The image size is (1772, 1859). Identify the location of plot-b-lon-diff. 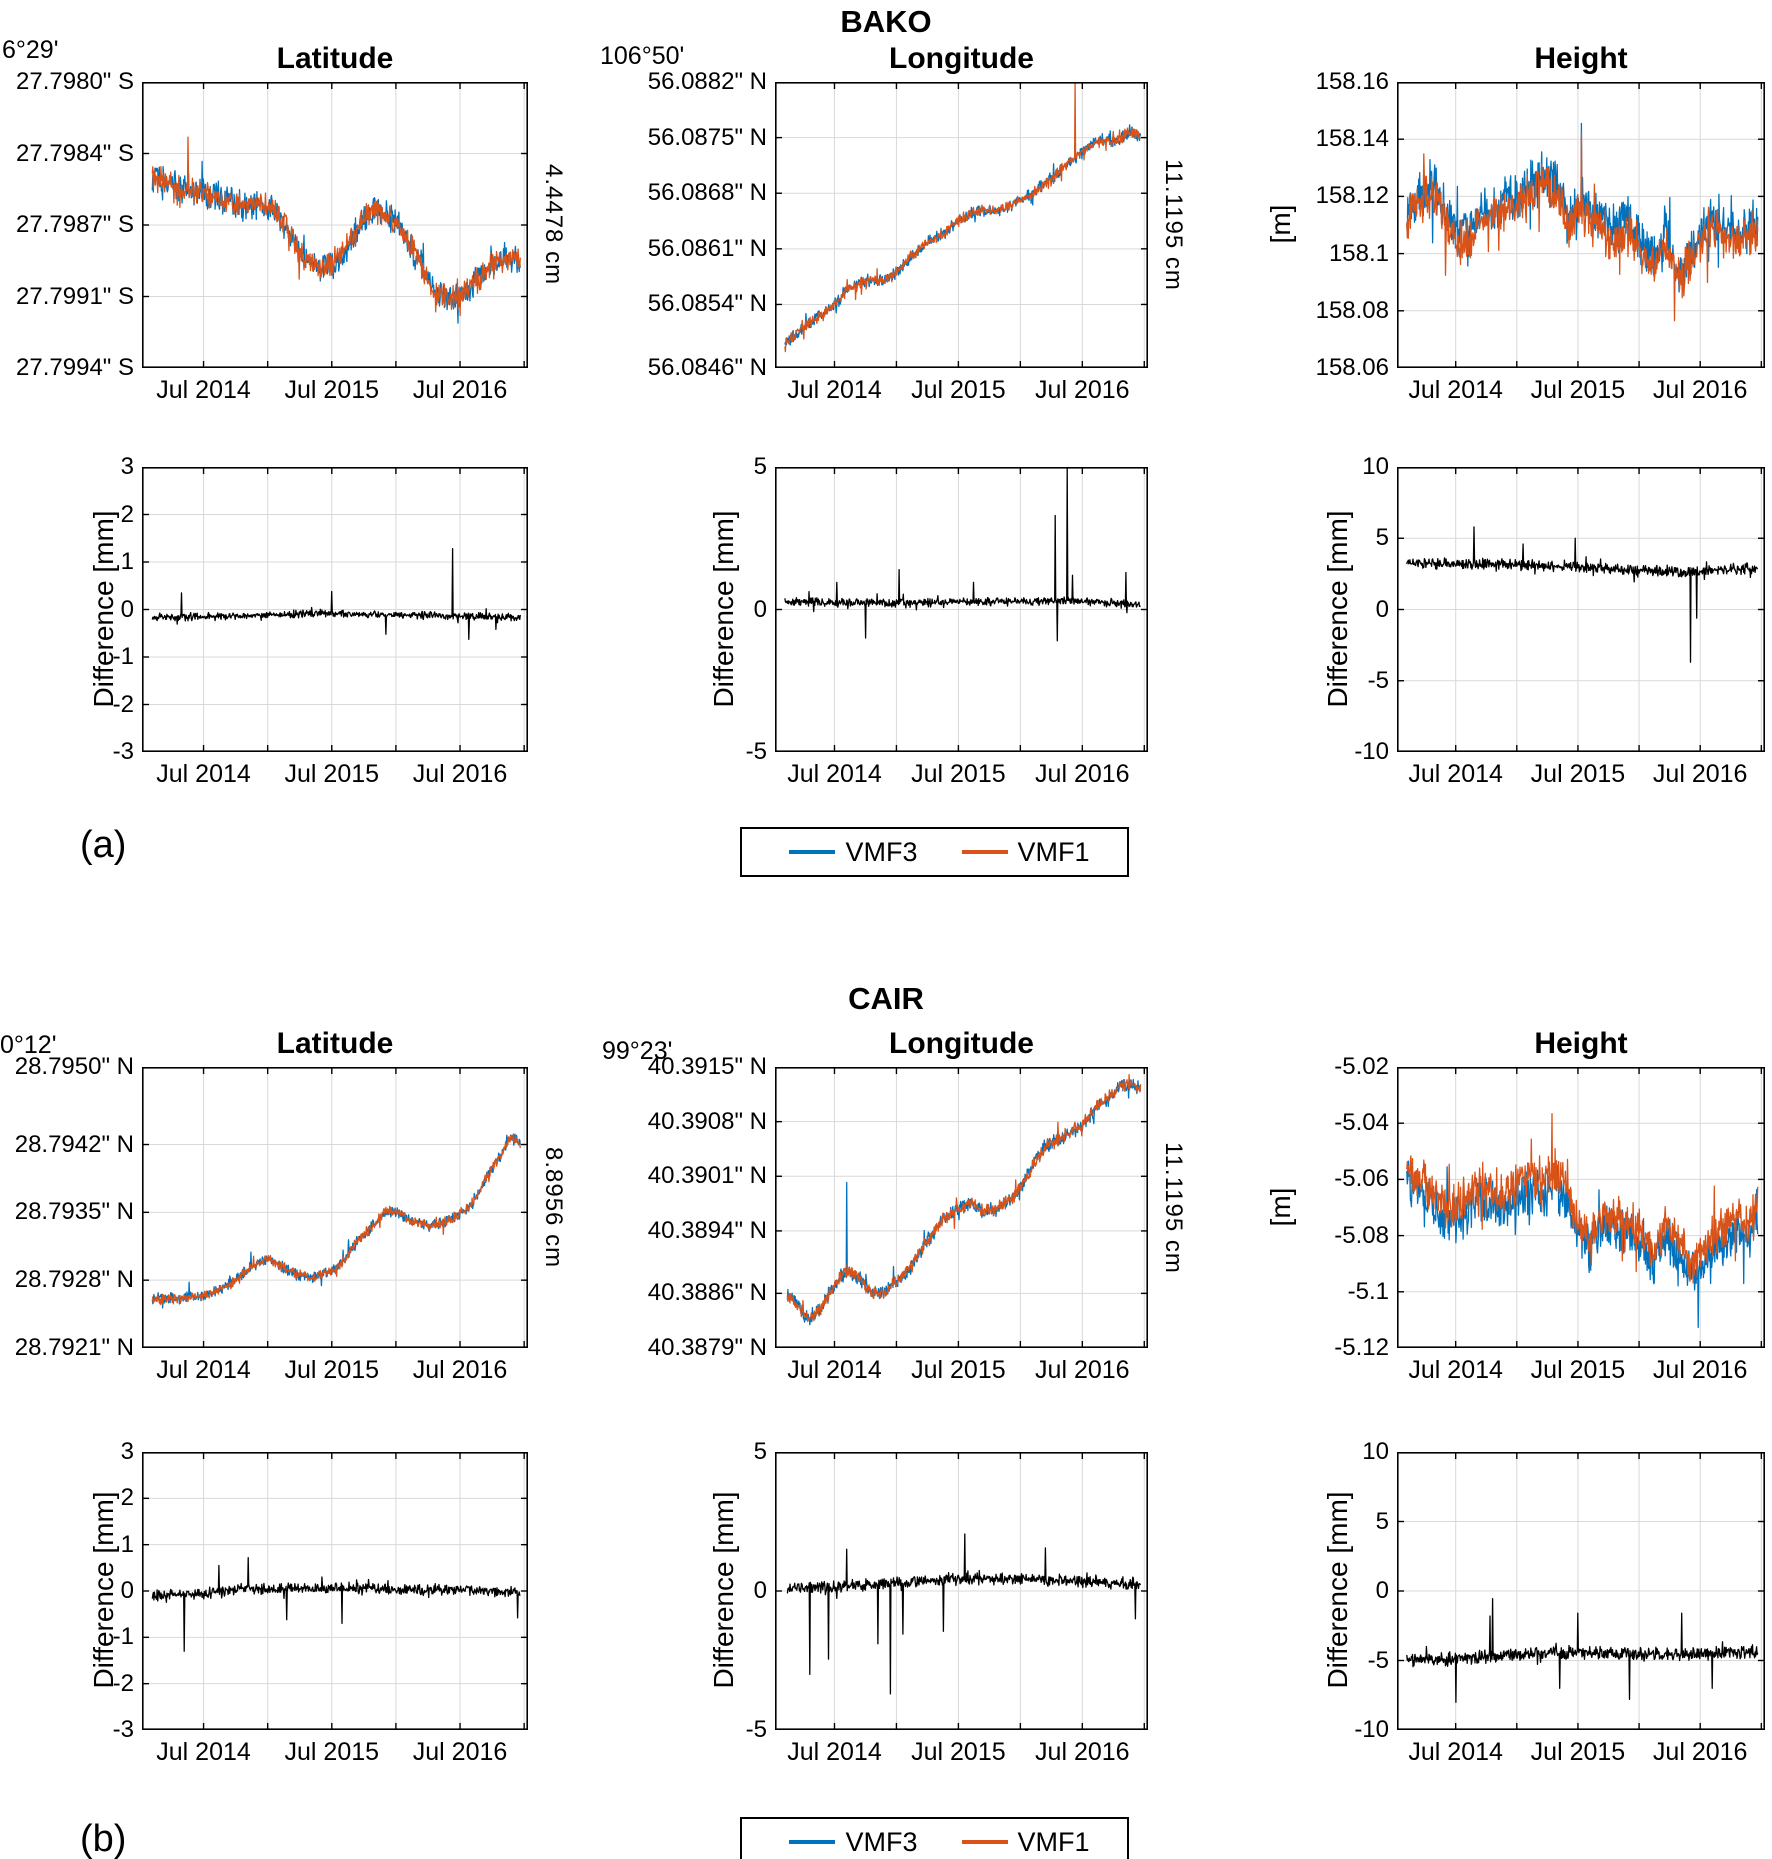
(961, 1591).